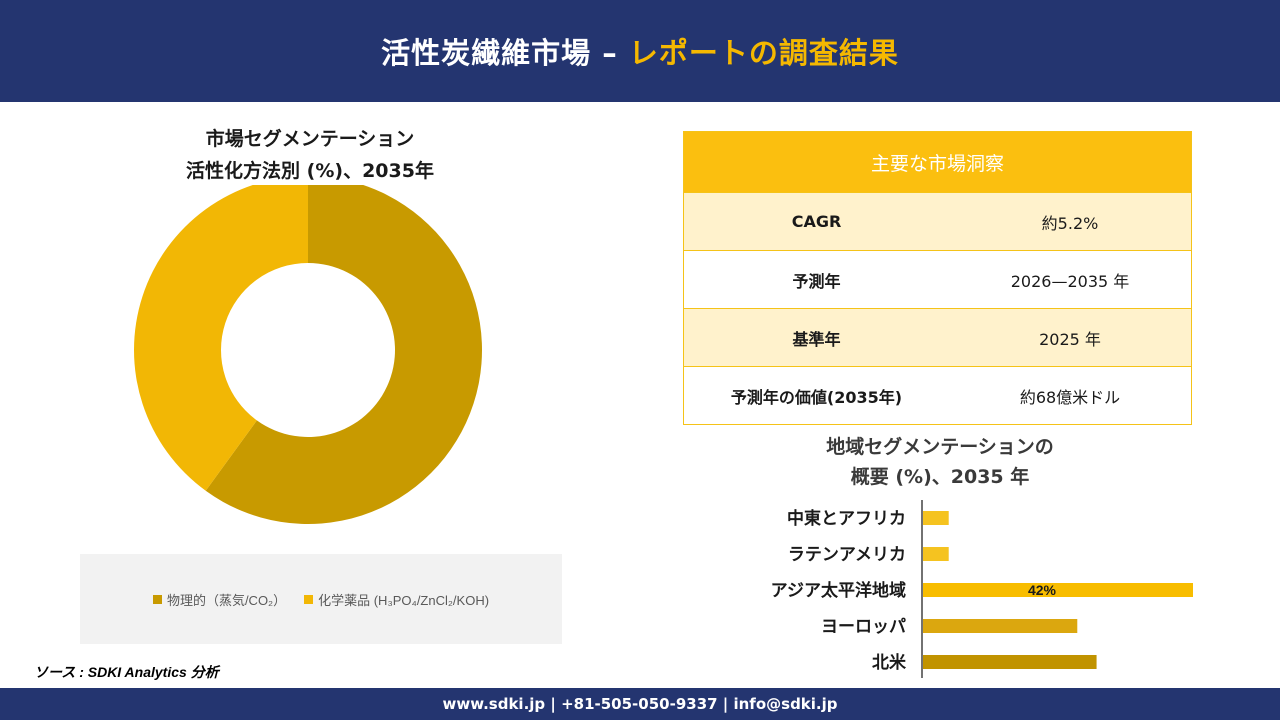  Describe the element at coordinates (889, 662) in the screenshot. I see `bar-category-label: 北米` at that location.